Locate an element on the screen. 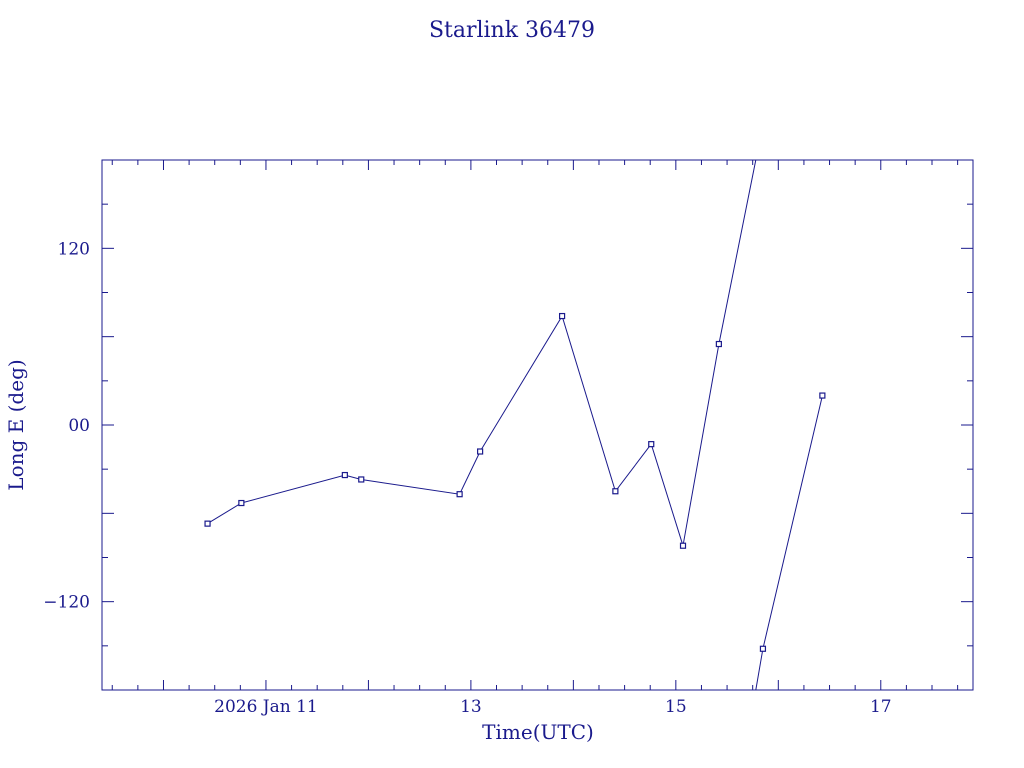  y-tick-label: 120 is located at coordinates (74, 249).